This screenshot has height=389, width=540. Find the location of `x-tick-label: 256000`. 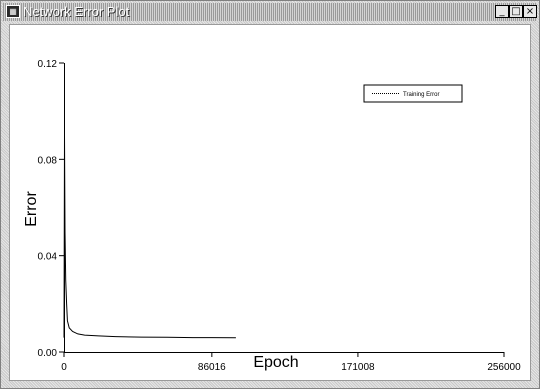

x-tick-label: 256000 is located at coordinates (504, 367).